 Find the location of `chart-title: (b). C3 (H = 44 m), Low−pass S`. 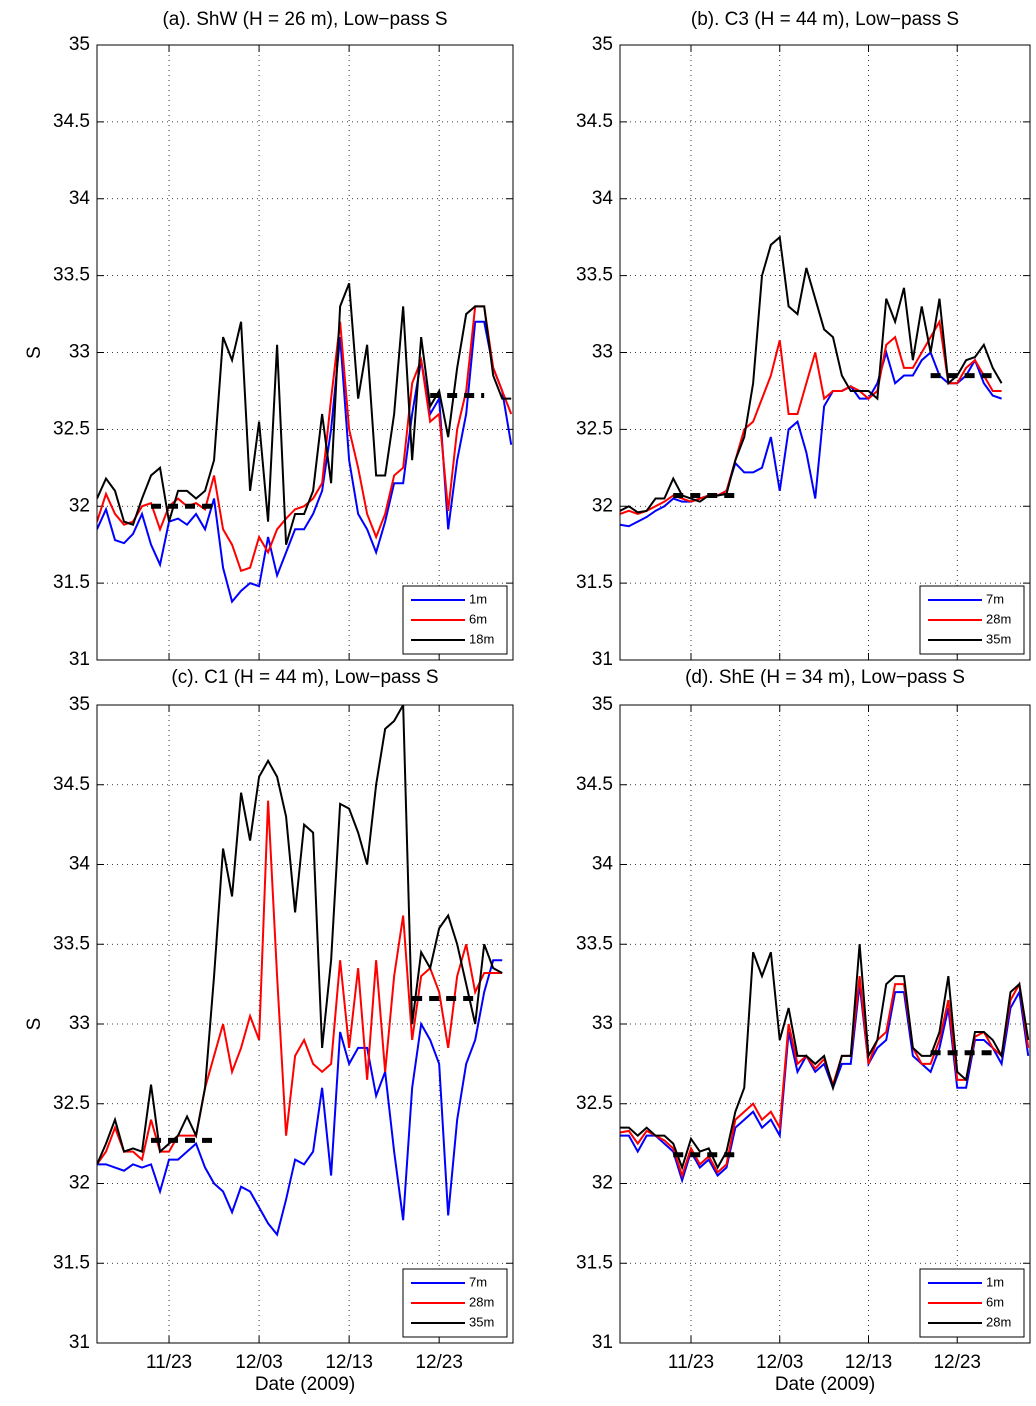

chart-title: (b). C3 (H = 44 m), Low−pass S is located at coordinates (825, 19).